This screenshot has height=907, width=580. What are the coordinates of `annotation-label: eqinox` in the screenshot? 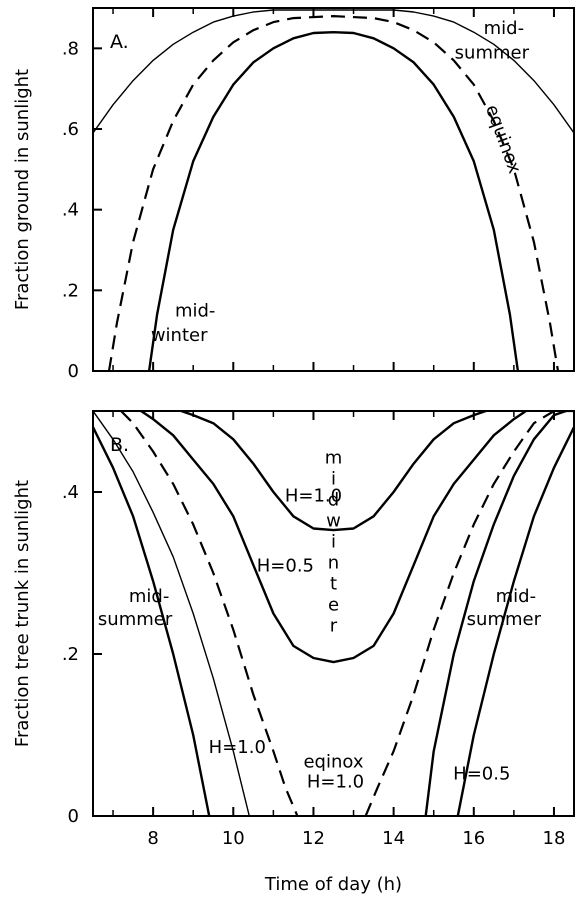 It's located at (333, 761).